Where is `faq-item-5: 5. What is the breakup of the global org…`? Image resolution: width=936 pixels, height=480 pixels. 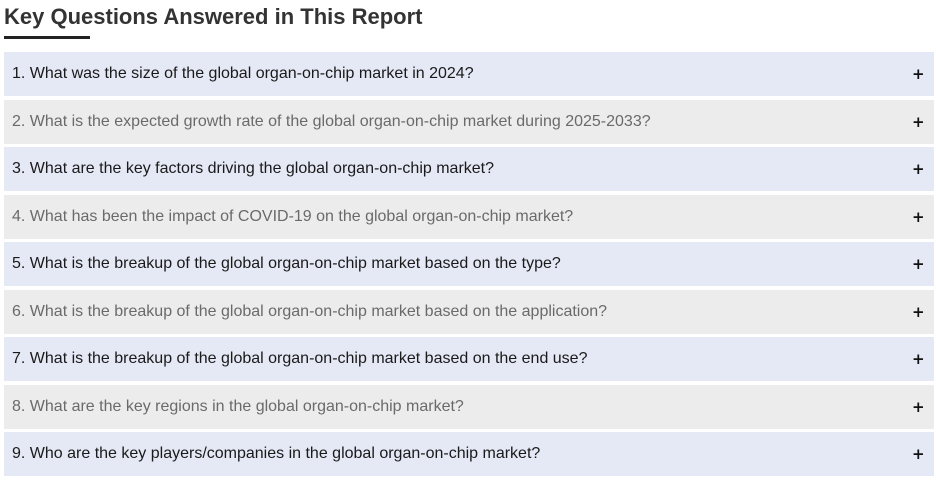
faq-item-5: 5. What is the breakup of the global org… is located at coordinates (469, 264).